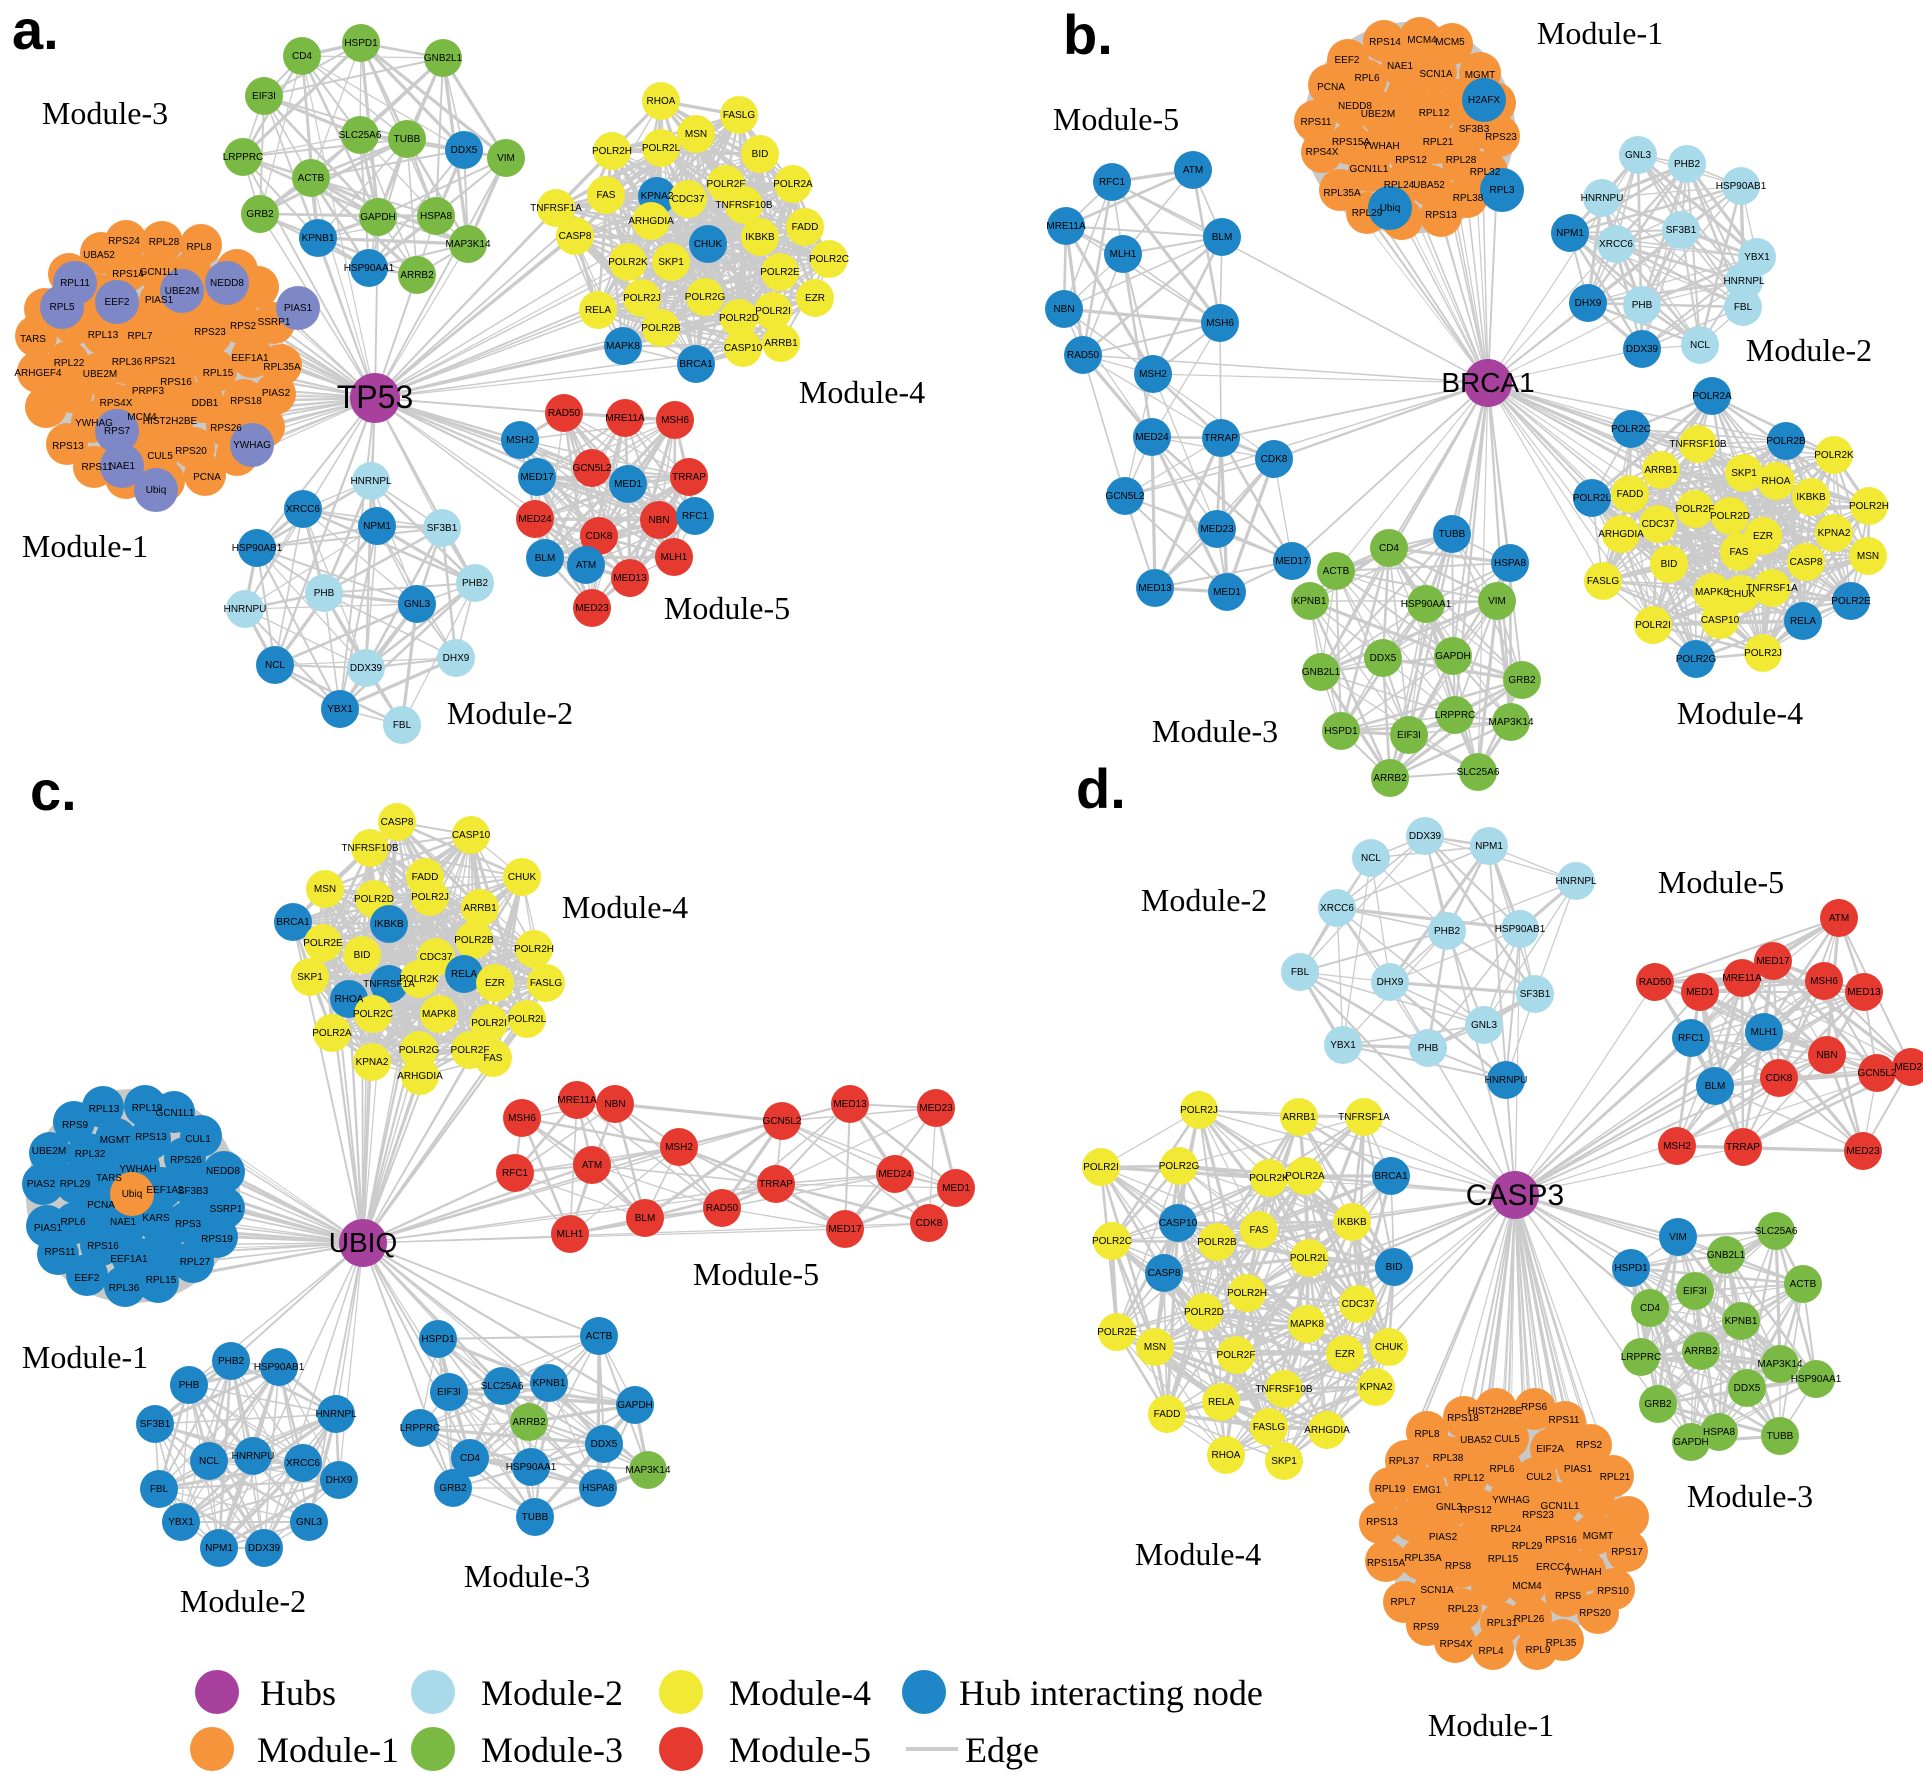 This screenshot has width=1923, height=1775. I want to click on svg-text: VIM, so click(1497, 601).